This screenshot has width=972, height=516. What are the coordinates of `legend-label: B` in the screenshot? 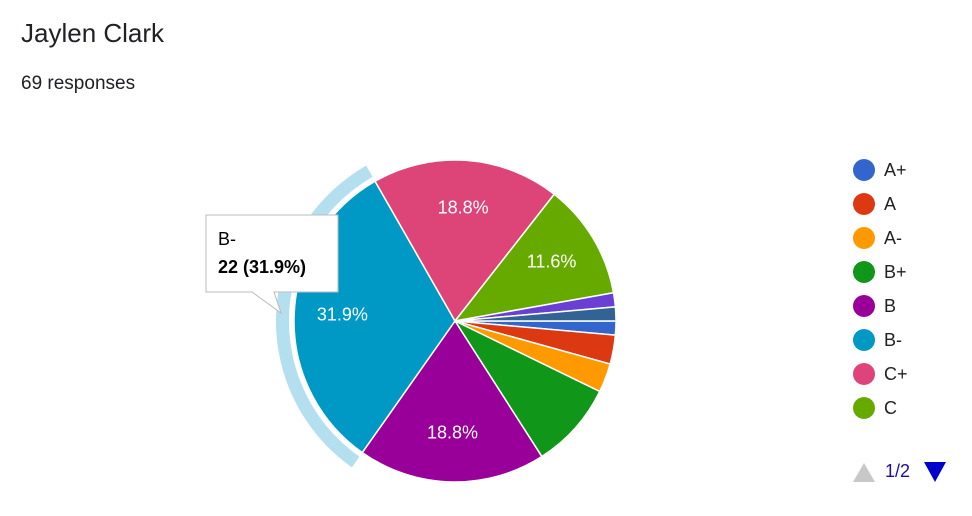 It's located at (890, 306).